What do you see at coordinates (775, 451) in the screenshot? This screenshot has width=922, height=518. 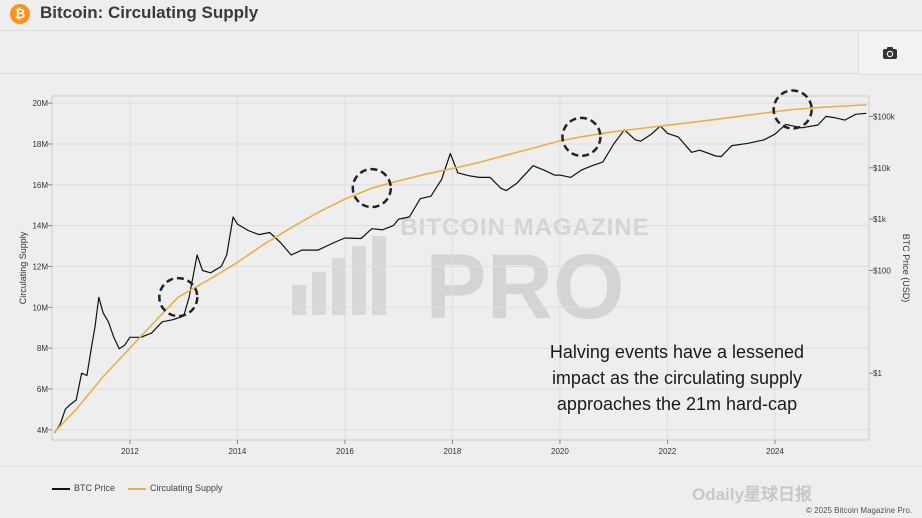 I see `tick-label-bottom-6: 2024` at bounding box center [775, 451].